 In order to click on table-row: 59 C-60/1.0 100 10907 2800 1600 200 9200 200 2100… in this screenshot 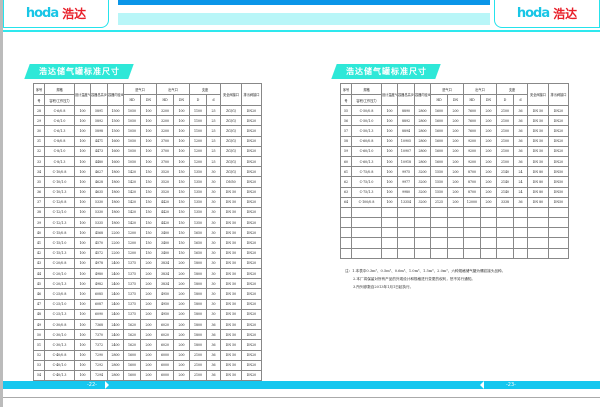, I will do `click(454, 151)`.